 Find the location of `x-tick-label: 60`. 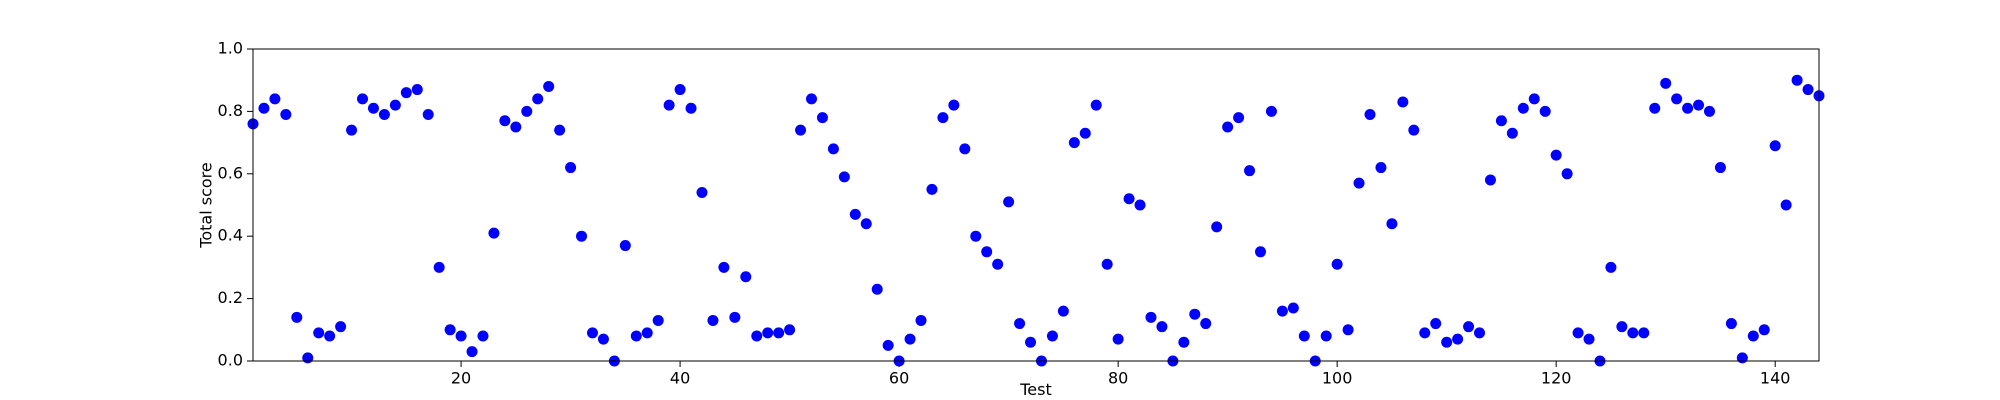

x-tick-label: 60 is located at coordinates (899, 378).